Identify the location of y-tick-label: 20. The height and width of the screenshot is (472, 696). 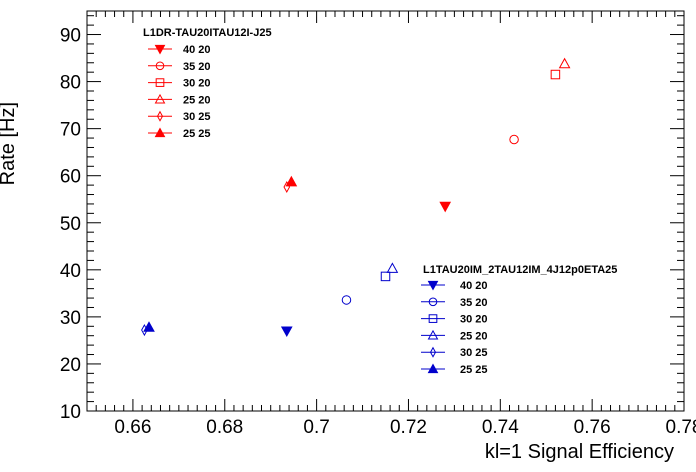
(70, 365).